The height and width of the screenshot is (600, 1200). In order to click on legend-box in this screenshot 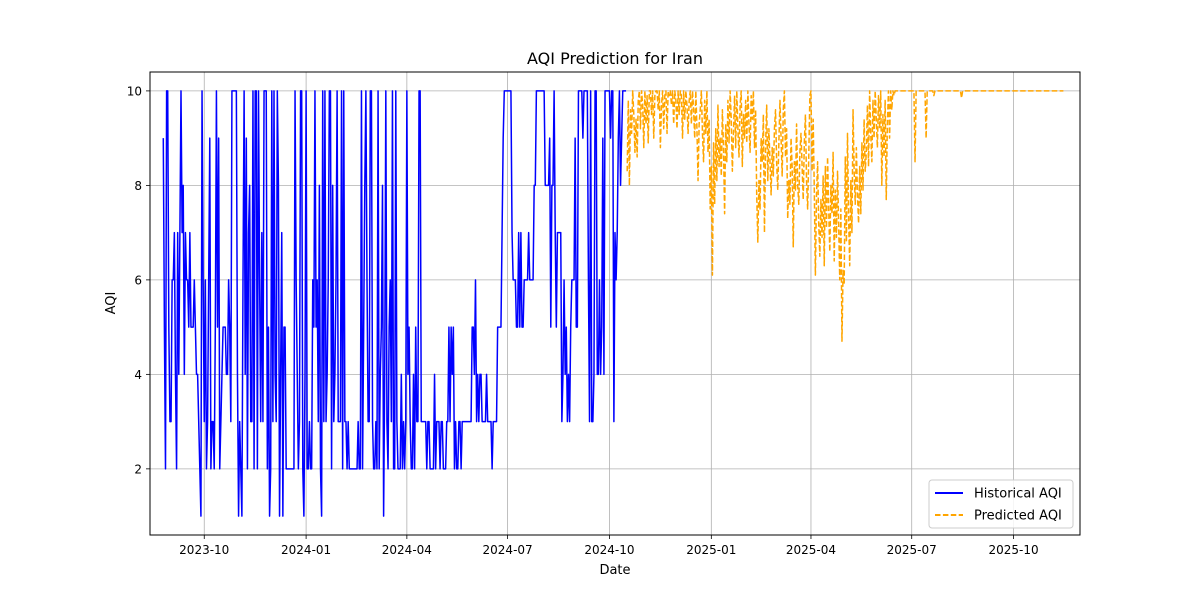, I will do `click(1001, 504)`.